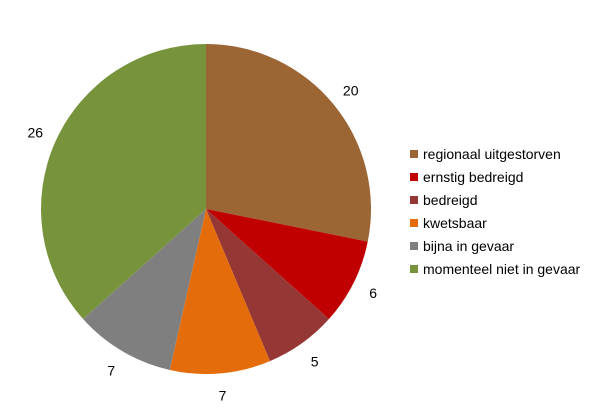  I want to click on legend-item: ernstig bedreigd, so click(495, 176).